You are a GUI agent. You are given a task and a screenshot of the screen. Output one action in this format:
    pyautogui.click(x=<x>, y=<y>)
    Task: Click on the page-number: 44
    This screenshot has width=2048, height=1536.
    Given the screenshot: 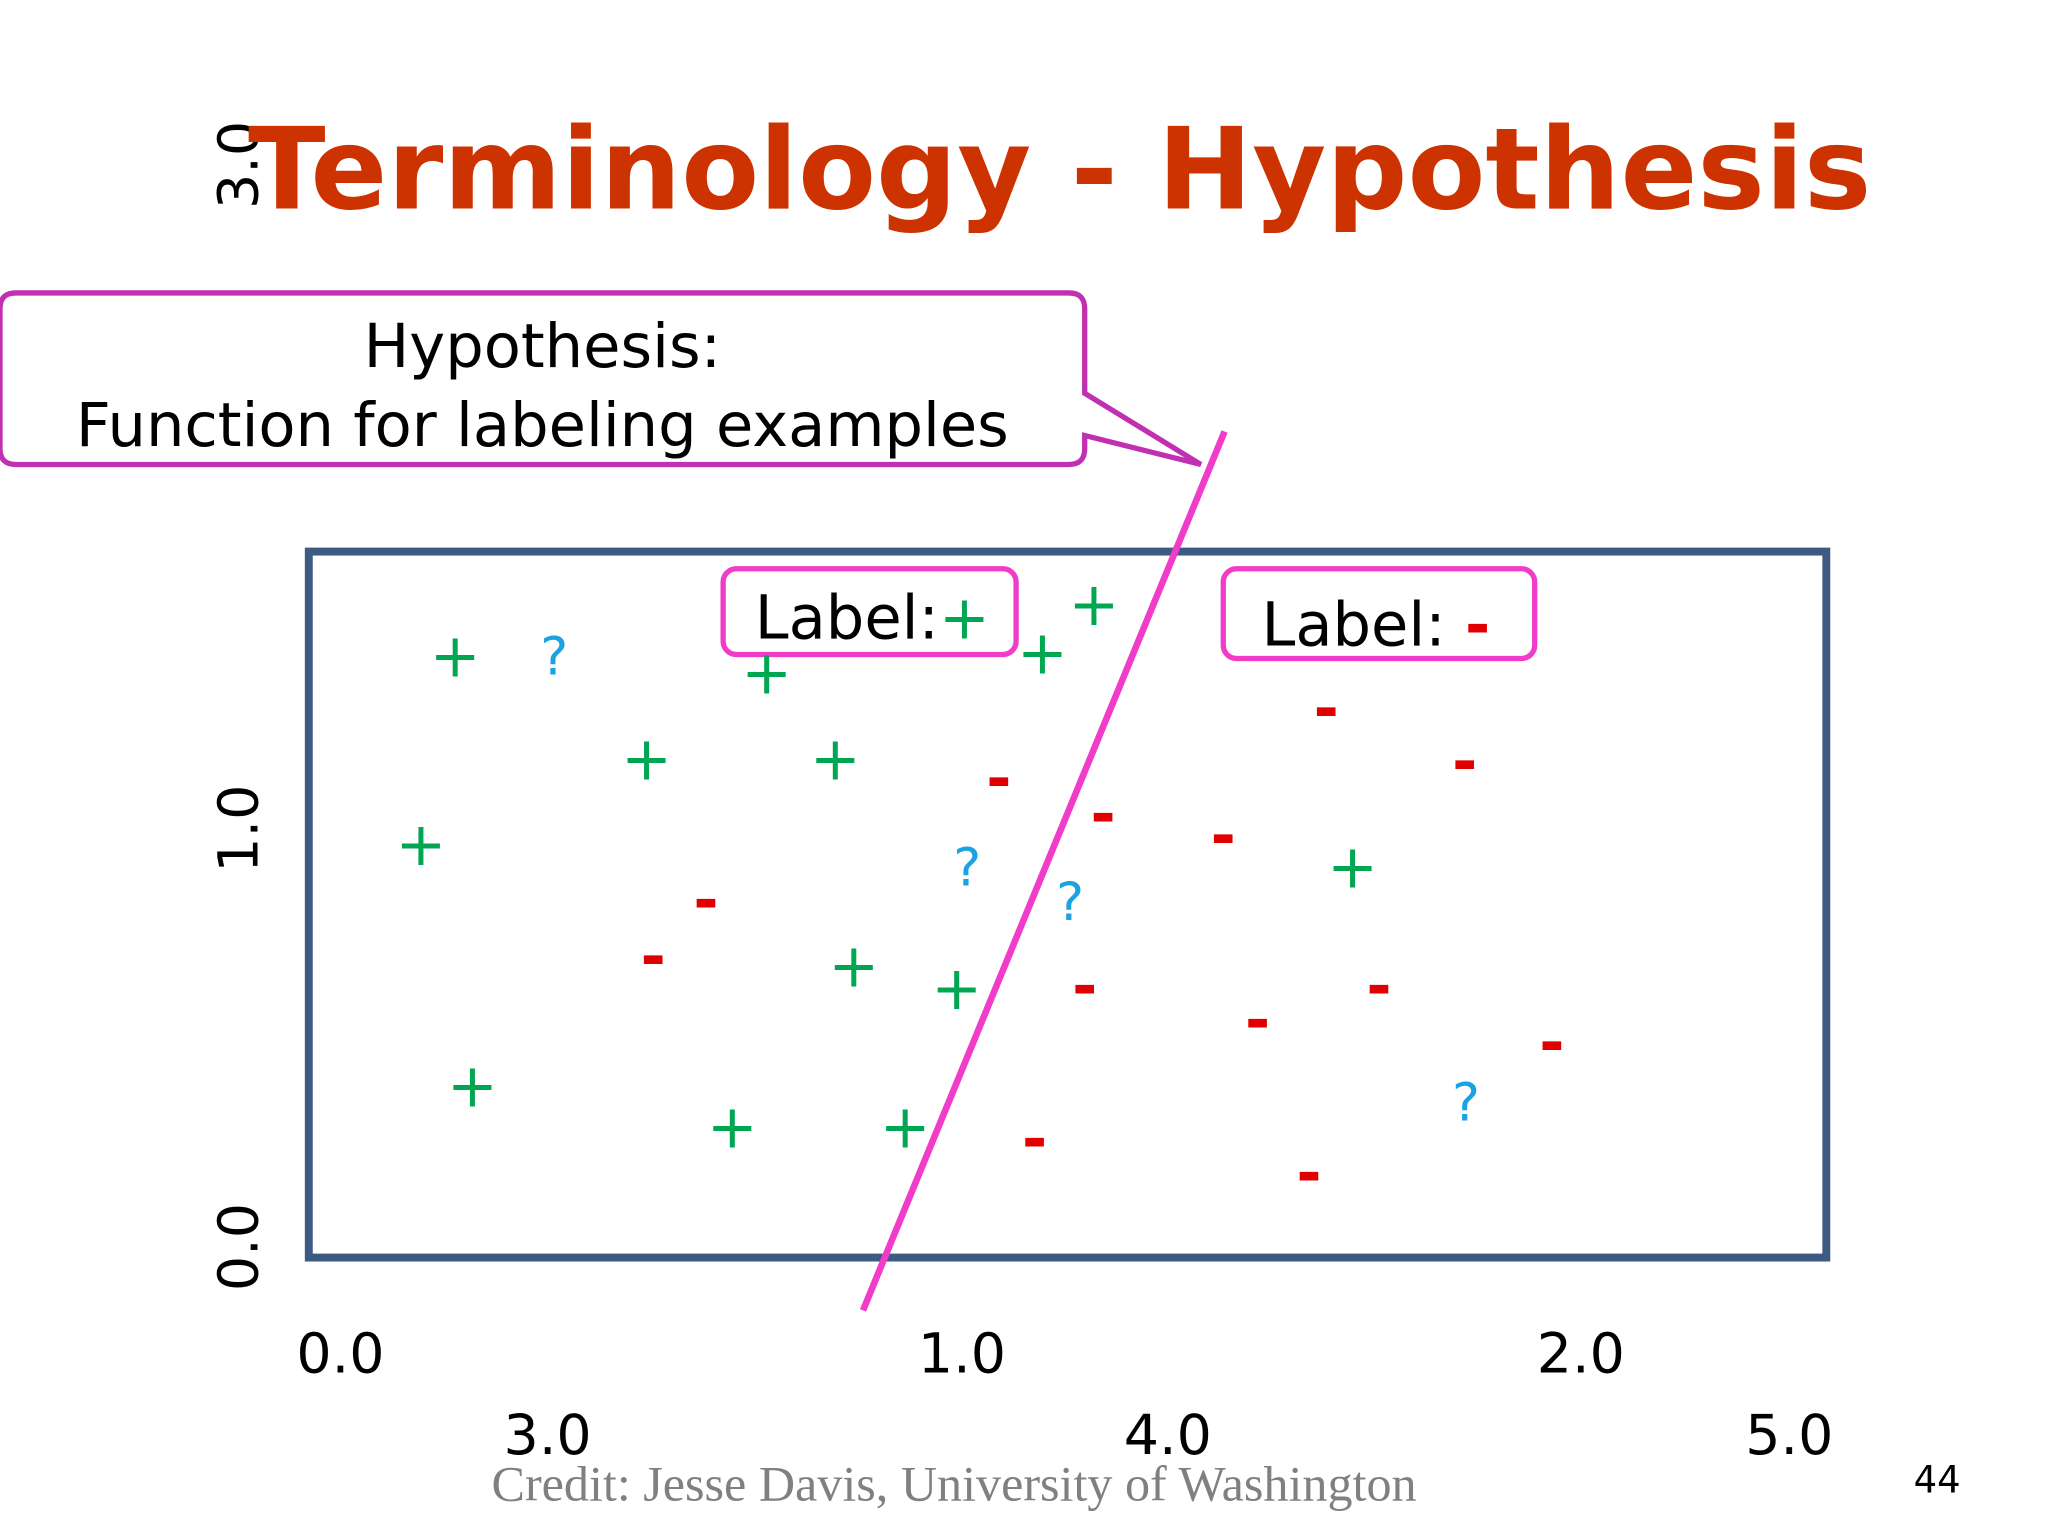 What is the action you would take?
    pyautogui.click(x=1937, y=1479)
    